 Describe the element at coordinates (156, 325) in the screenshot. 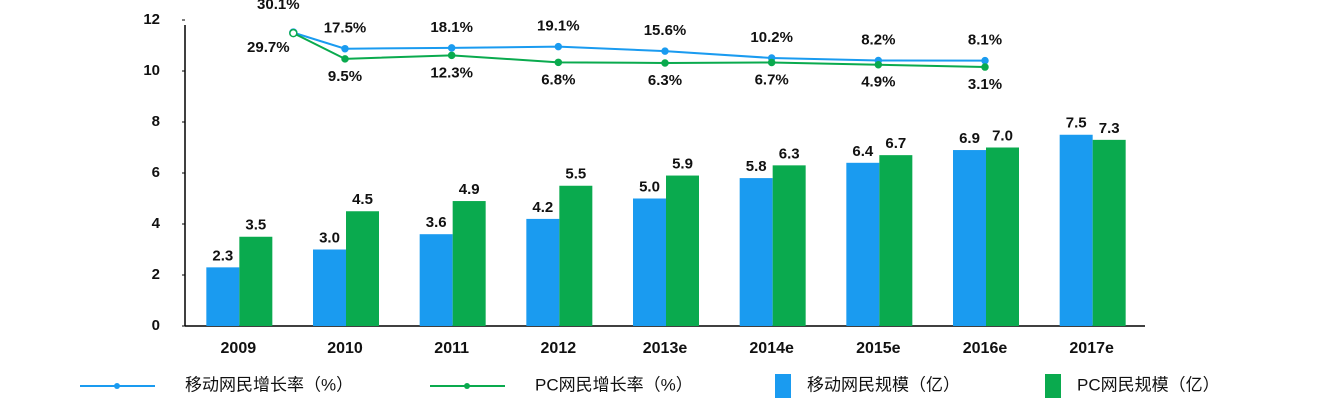

I see `y-tick-label: 0` at that location.